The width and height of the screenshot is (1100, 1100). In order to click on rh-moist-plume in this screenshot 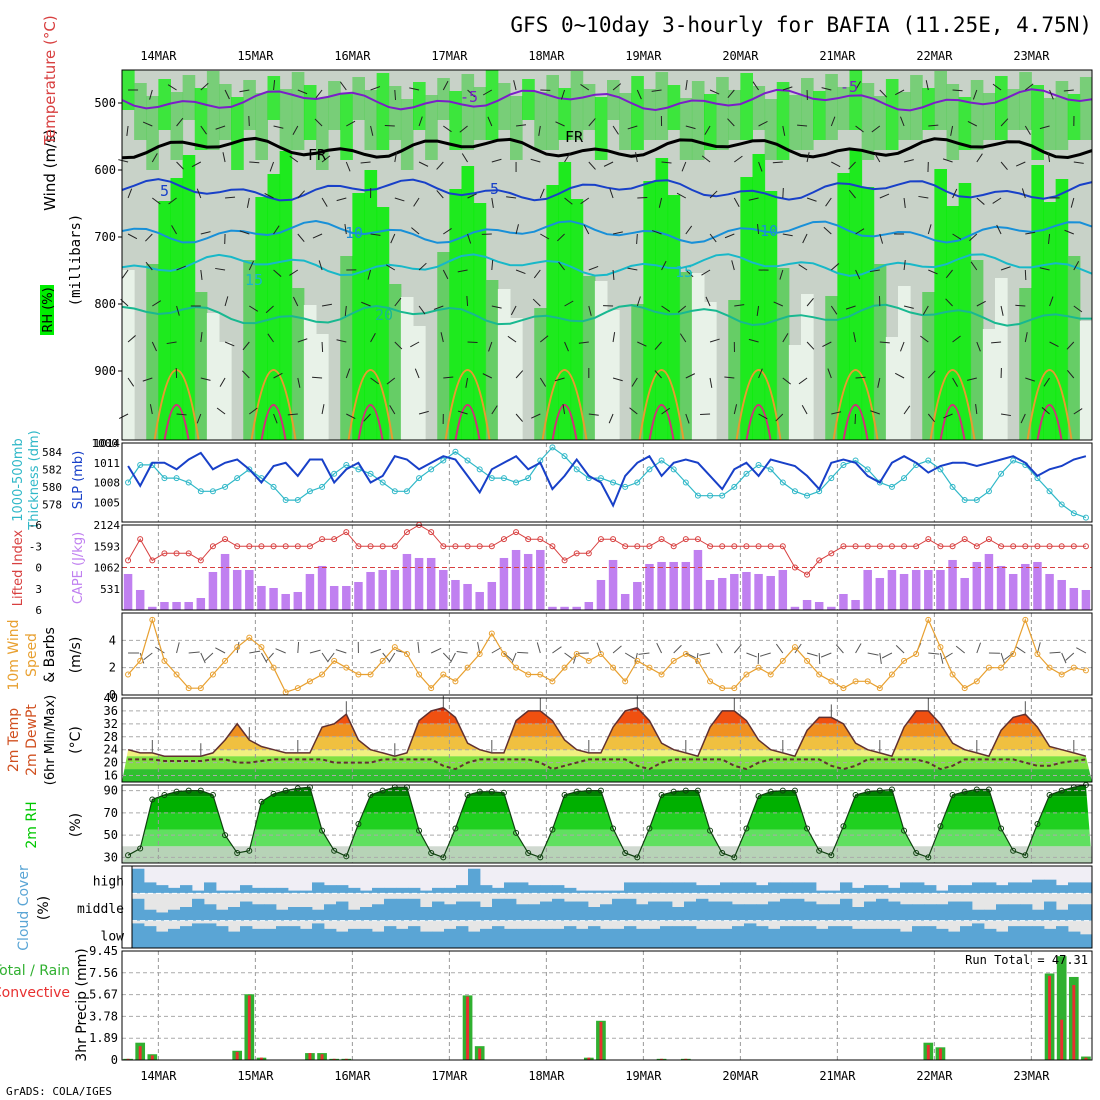, I will do `click(940, 304)`.